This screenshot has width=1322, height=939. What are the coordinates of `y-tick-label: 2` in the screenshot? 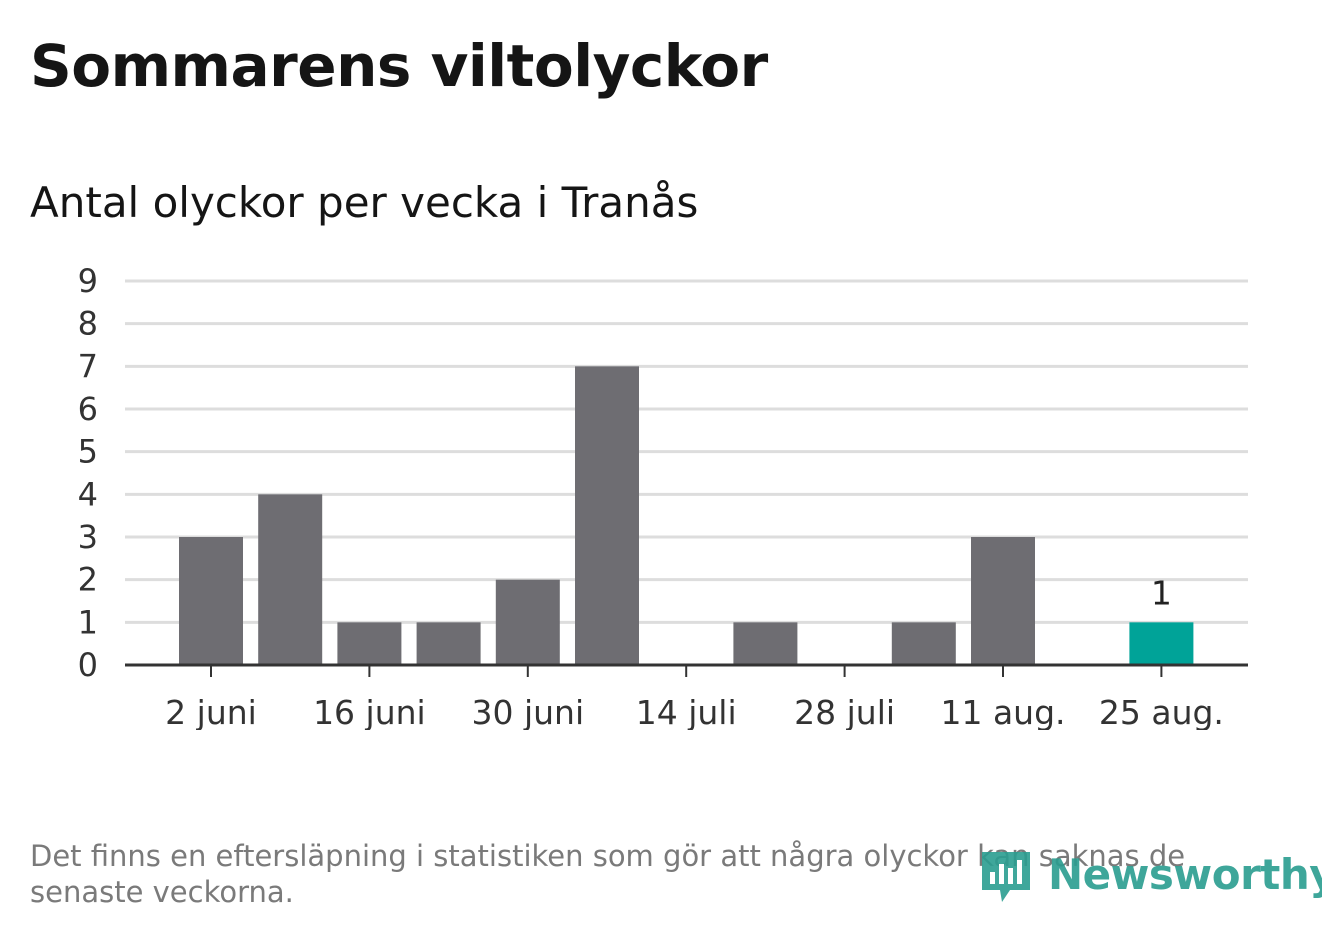 It's located at (88, 580).